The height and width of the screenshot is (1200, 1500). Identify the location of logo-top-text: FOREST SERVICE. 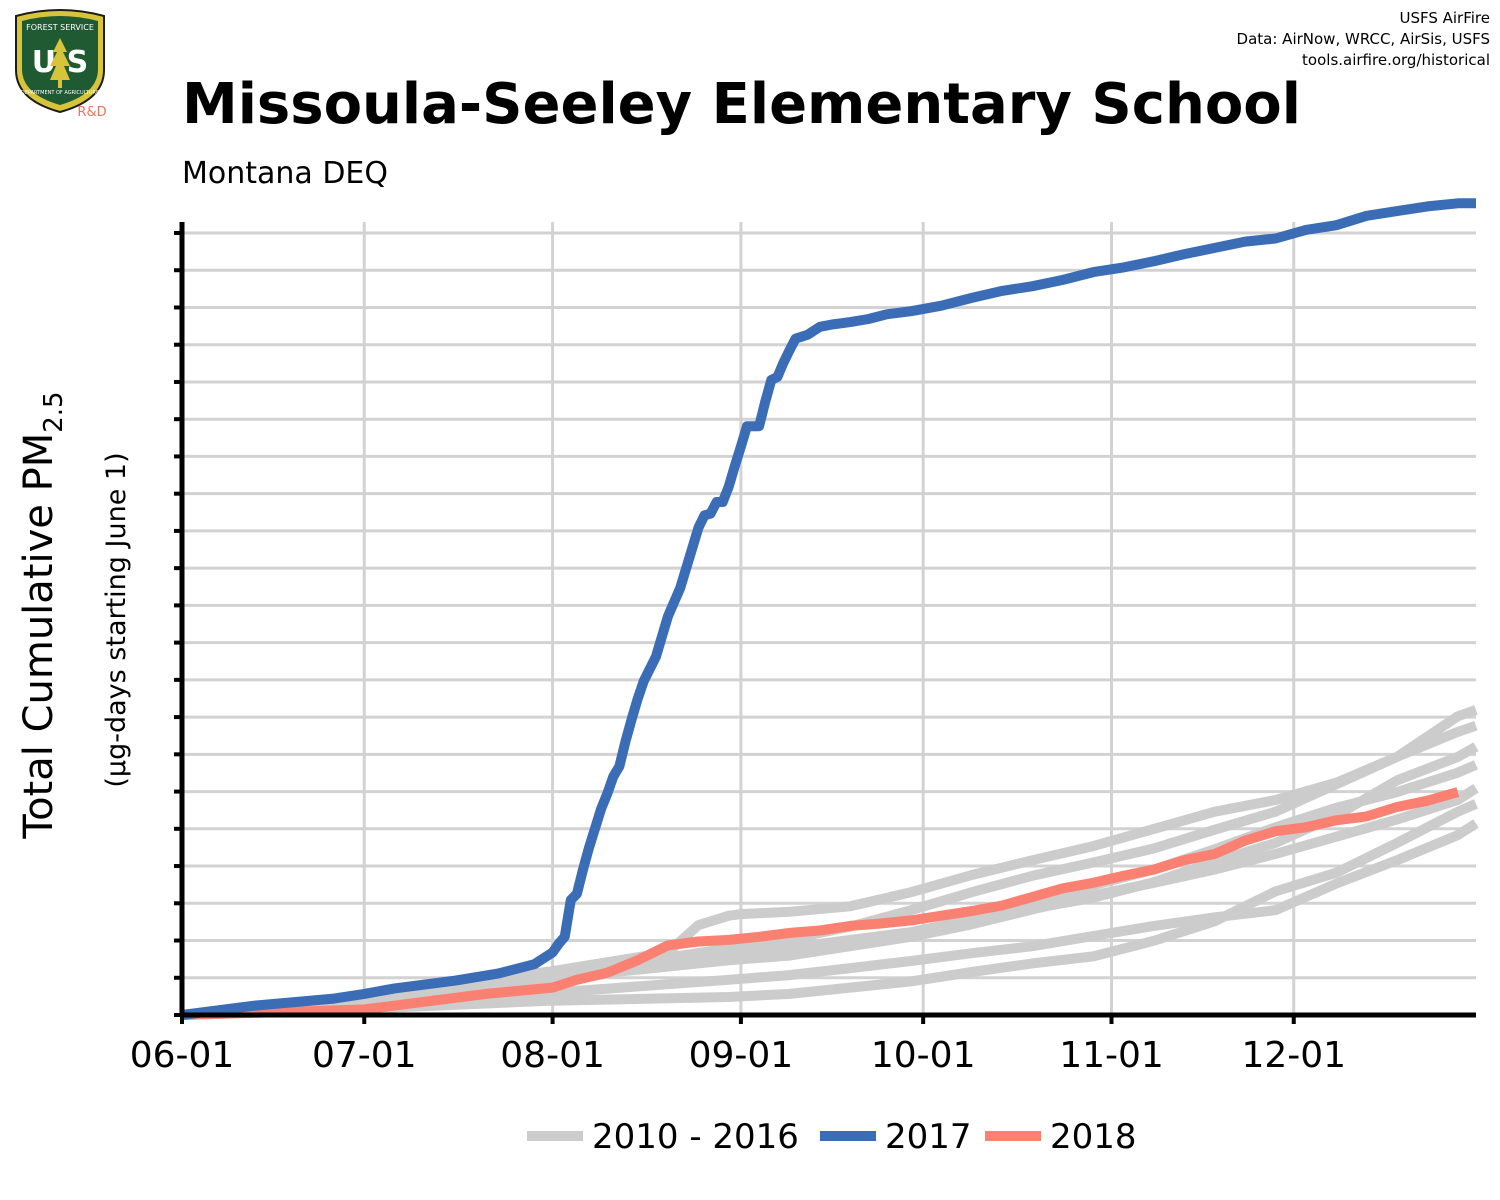
(60, 27).